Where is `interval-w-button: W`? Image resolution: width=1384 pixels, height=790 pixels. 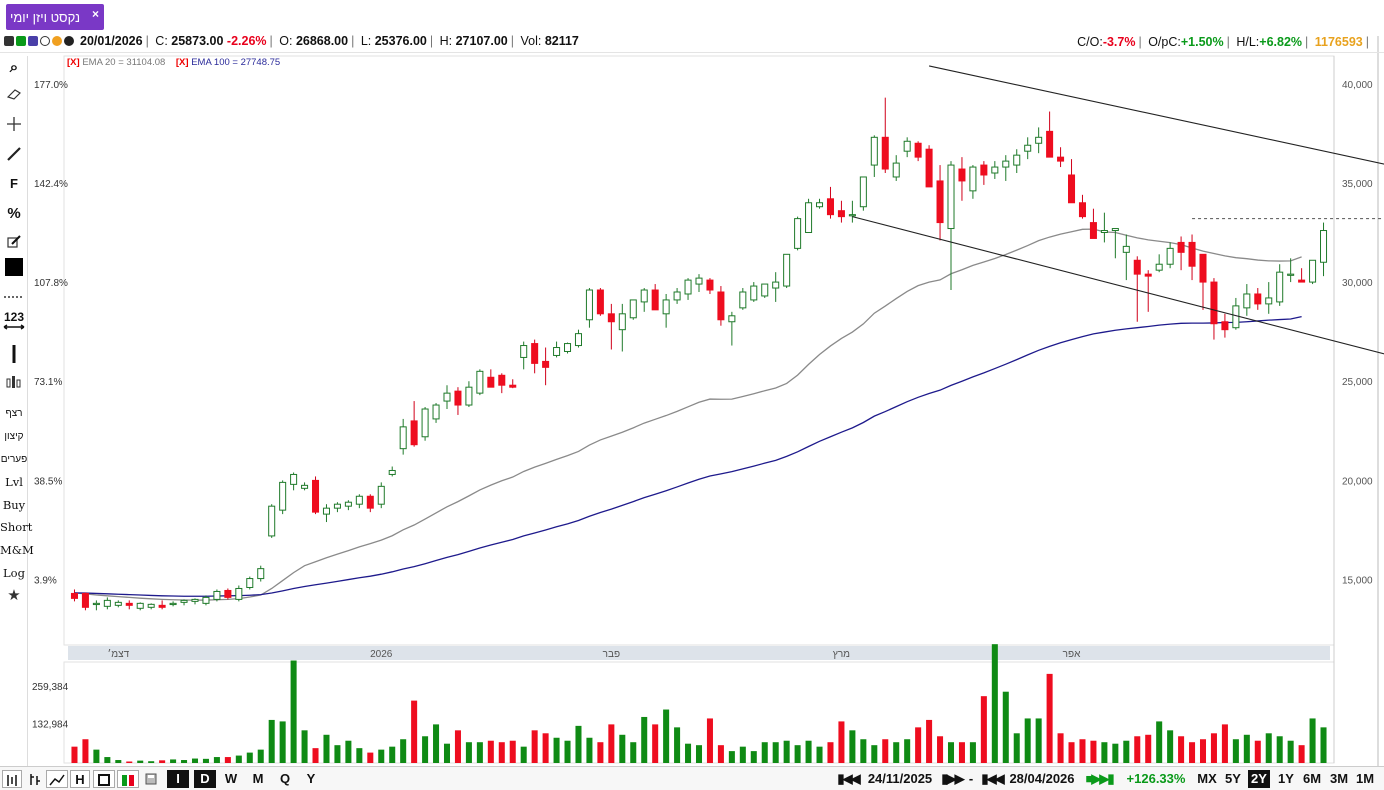 interval-w-button: W is located at coordinates (231, 778).